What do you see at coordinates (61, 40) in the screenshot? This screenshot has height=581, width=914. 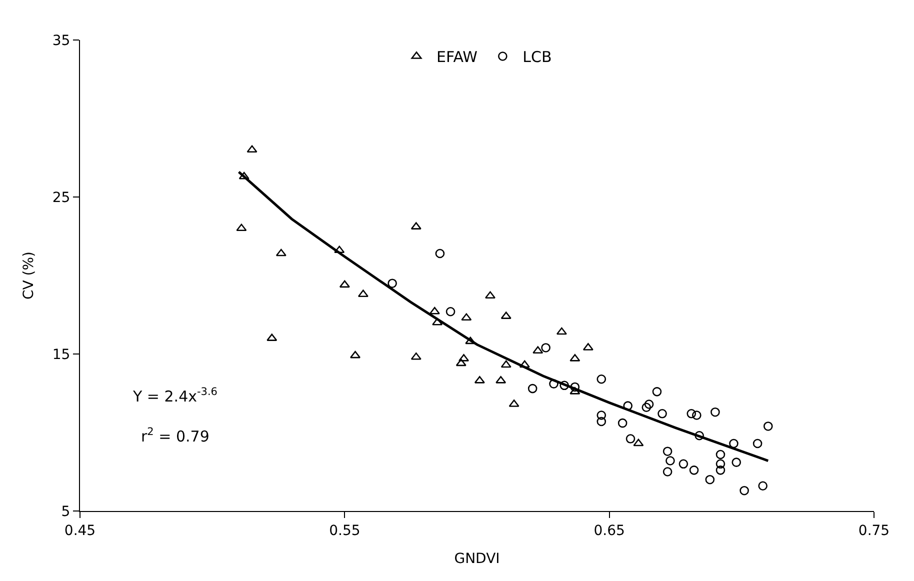 I see `y-tick-label: 35` at bounding box center [61, 40].